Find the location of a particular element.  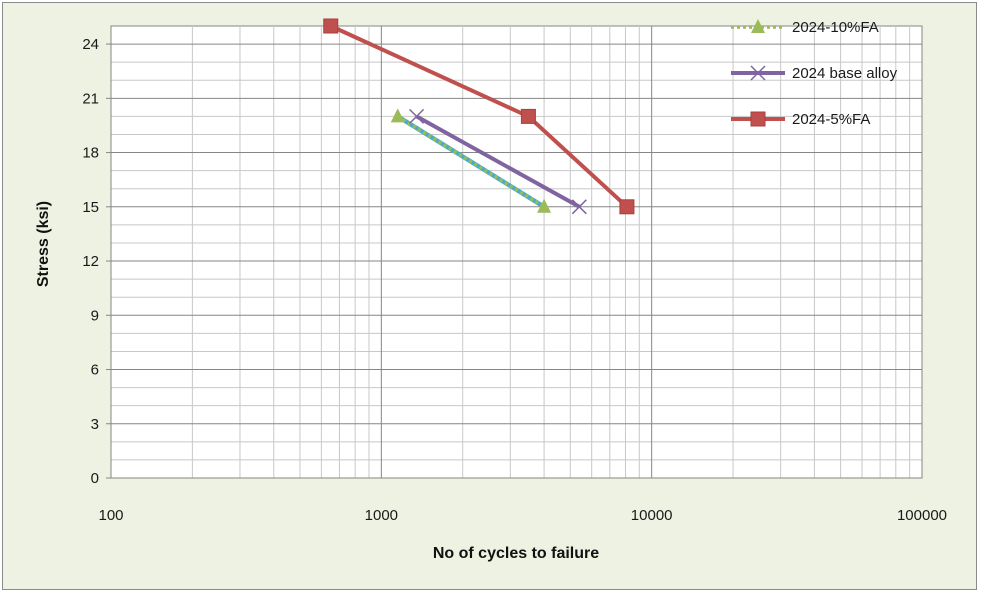

x-tick-label: 100 is located at coordinates (110, 515).